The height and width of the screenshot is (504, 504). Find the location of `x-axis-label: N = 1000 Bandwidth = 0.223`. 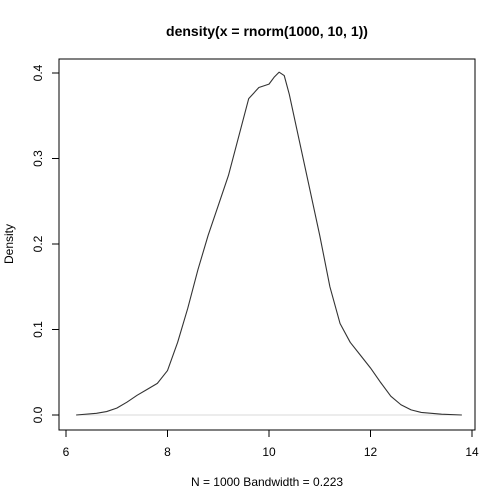

x-axis-label: N = 1000 Bandwidth = 0.223 is located at coordinates (267, 482).